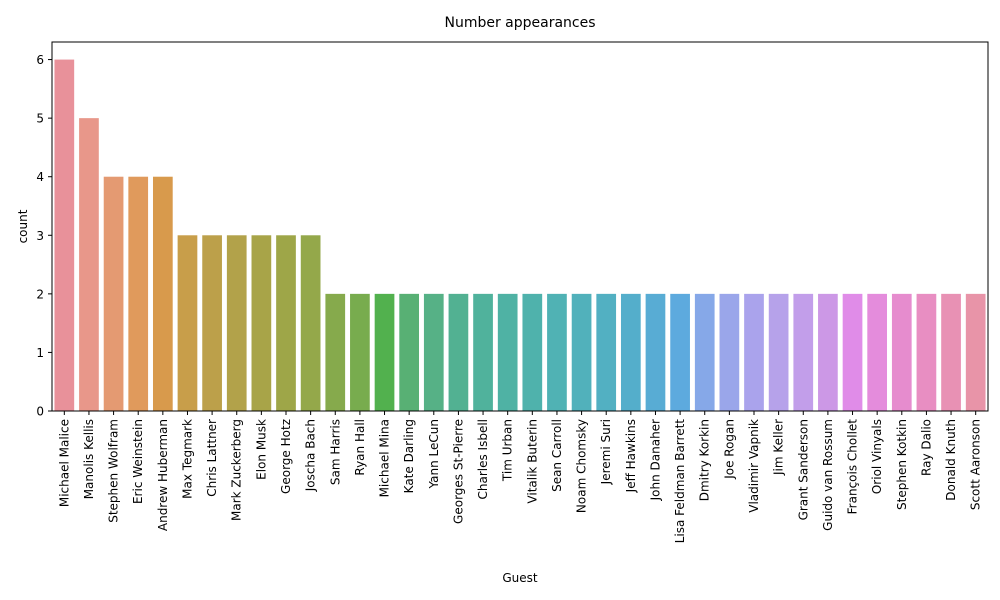 The width and height of the screenshot is (1000, 600). What do you see at coordinates (754, 466) in the screenshot?
I see `x-tick-label-28: Vladimir Vapnik` at bounding box center [754, 466].